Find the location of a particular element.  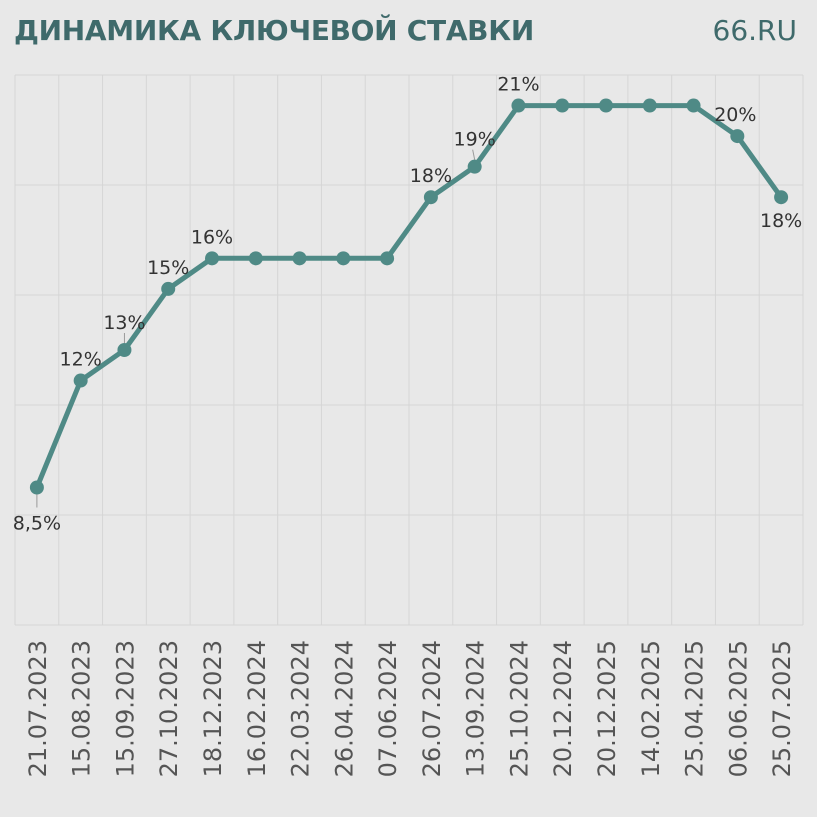

x-tick-label: 15.08.2023 is located at coordinates (82, 708).